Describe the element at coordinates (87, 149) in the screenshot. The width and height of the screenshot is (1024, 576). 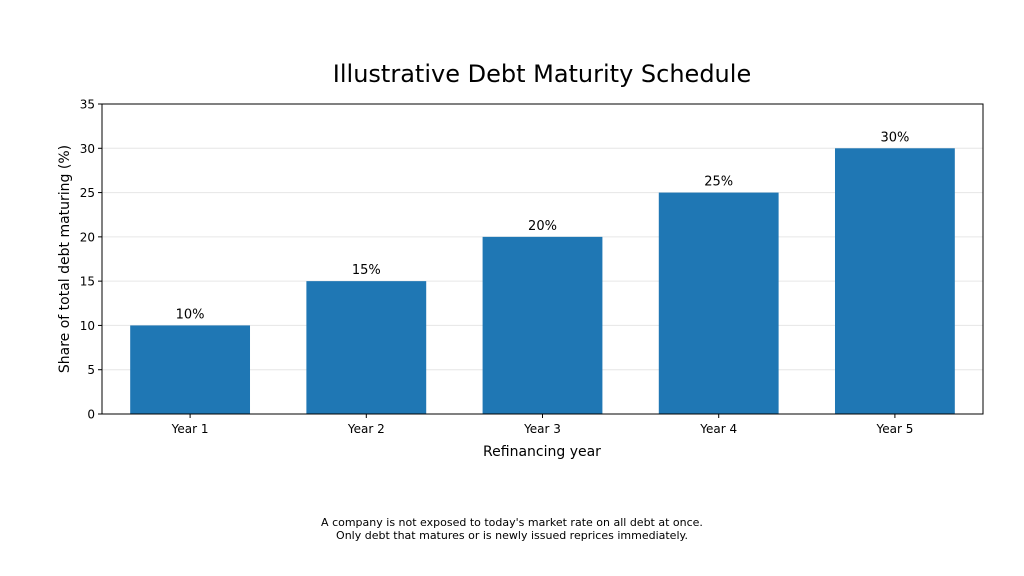
I see `y-tick-label: 30` at that location.